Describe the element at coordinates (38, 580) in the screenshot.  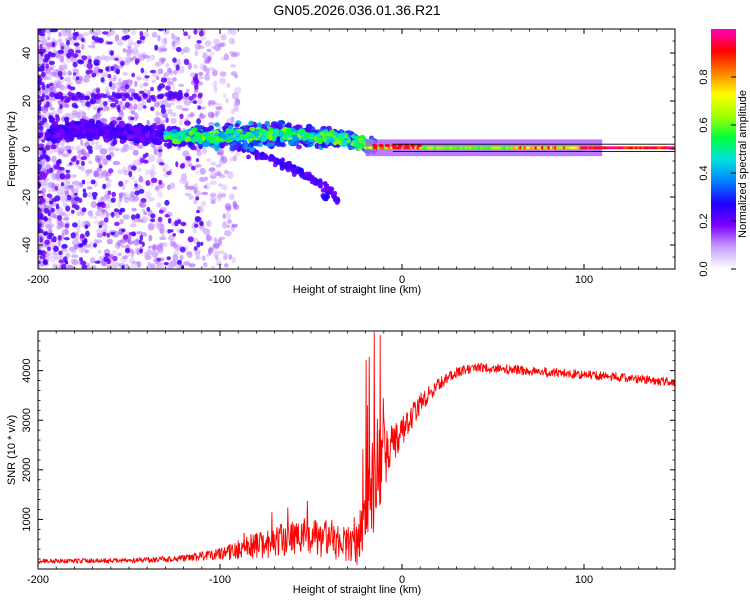
I see `x-tick-label: -200` at that location.